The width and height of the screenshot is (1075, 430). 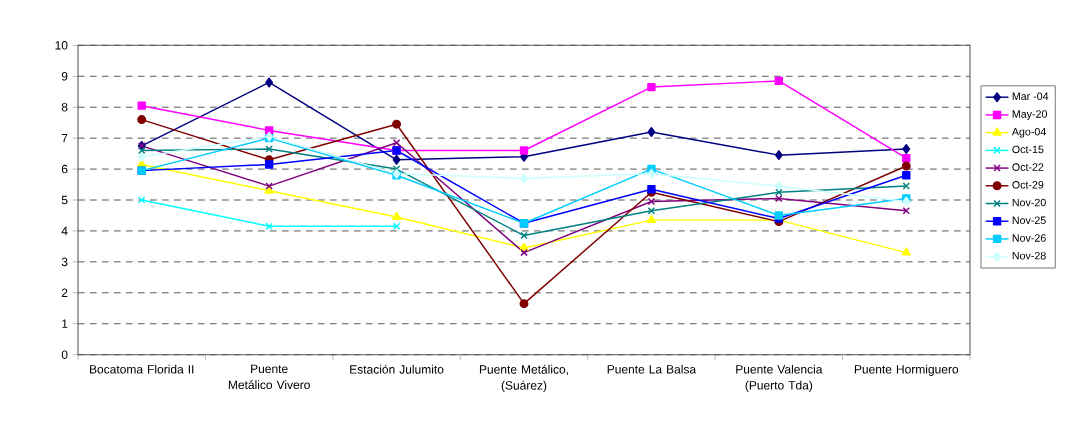 What do you see at coordinates (906, 370) in the screenshot?
I see `x-tick-label: Puente Hormiguero` at bounding box center [906, 370].